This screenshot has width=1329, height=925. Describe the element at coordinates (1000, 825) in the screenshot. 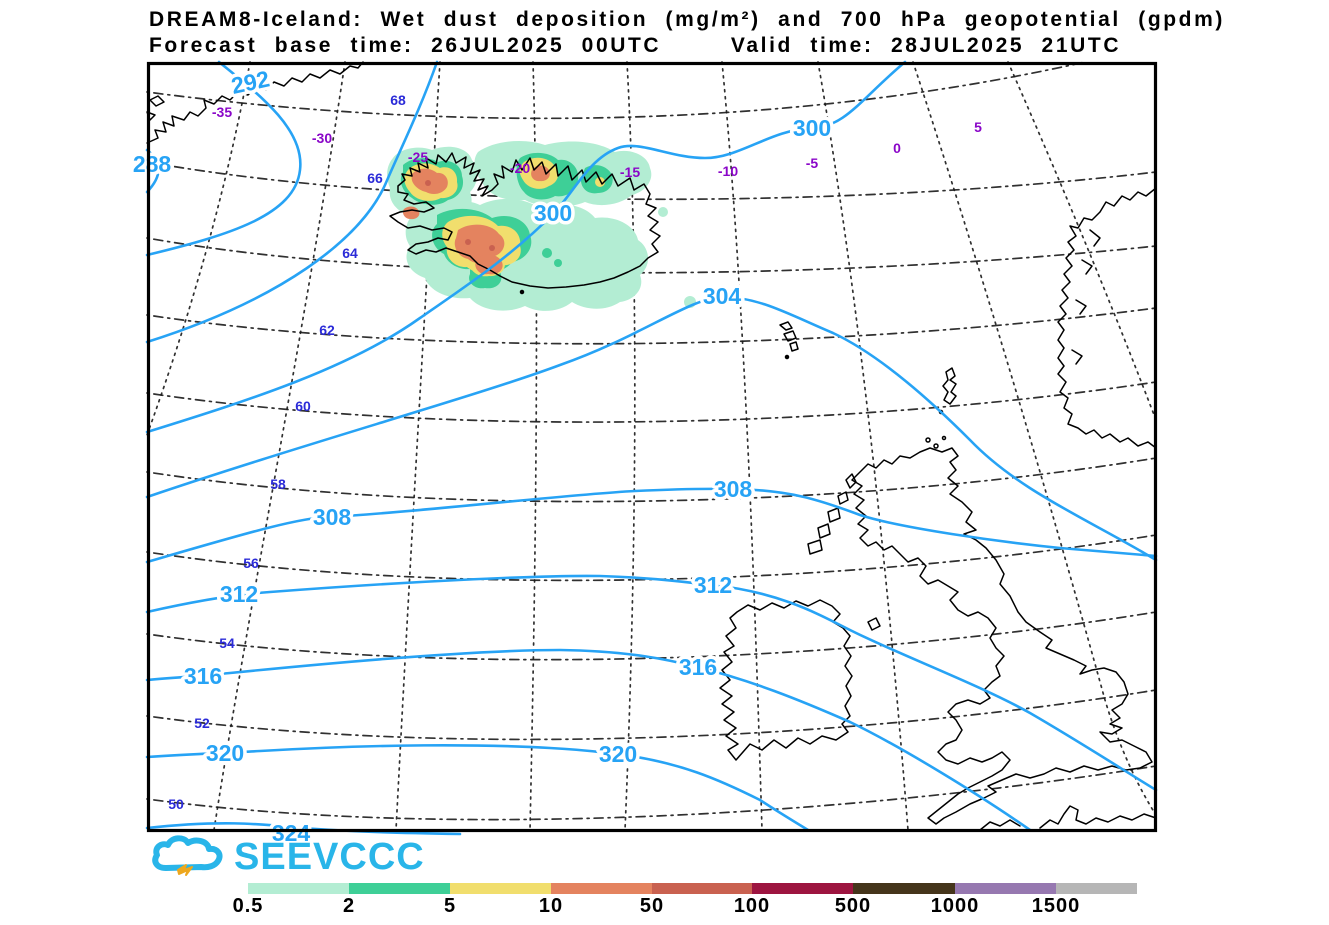

I see `coast-france` at that location.